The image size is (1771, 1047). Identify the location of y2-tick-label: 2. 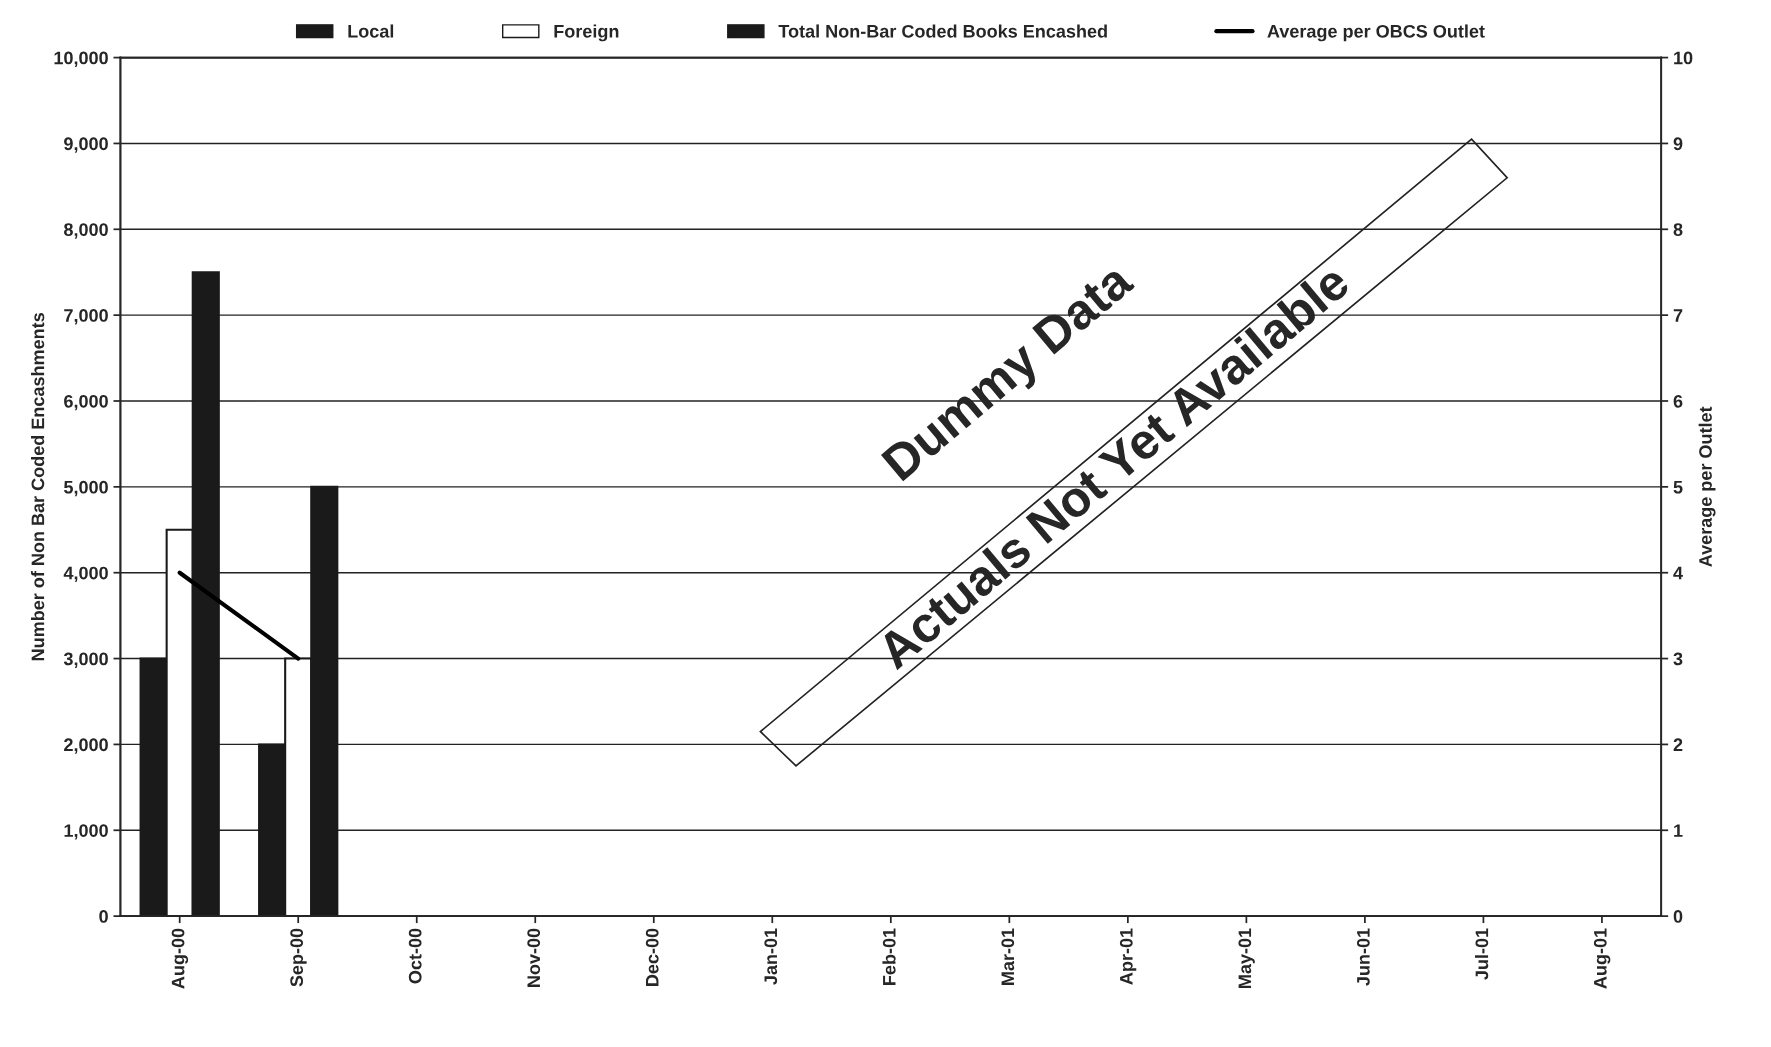
(1678, 744).